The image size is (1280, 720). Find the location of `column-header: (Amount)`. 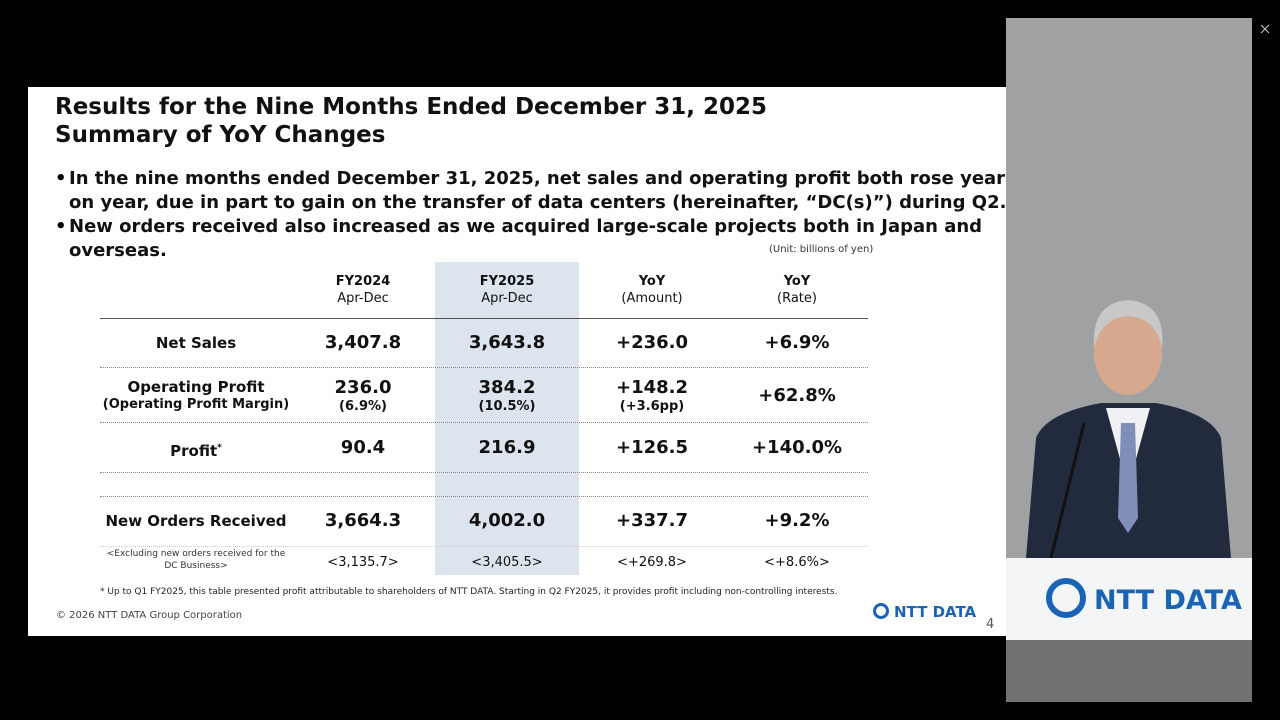

column-header: (Amount) is located at coordinates (652, 298).